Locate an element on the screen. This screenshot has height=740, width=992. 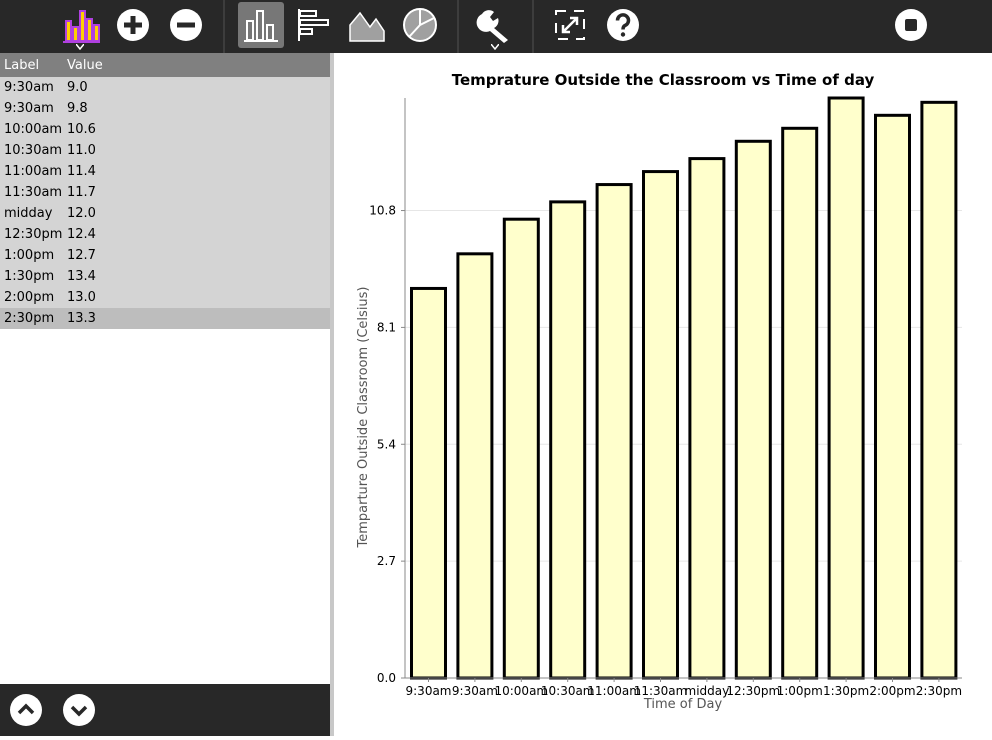
row-label: 2:00pm is located at coordinates (29, 297).